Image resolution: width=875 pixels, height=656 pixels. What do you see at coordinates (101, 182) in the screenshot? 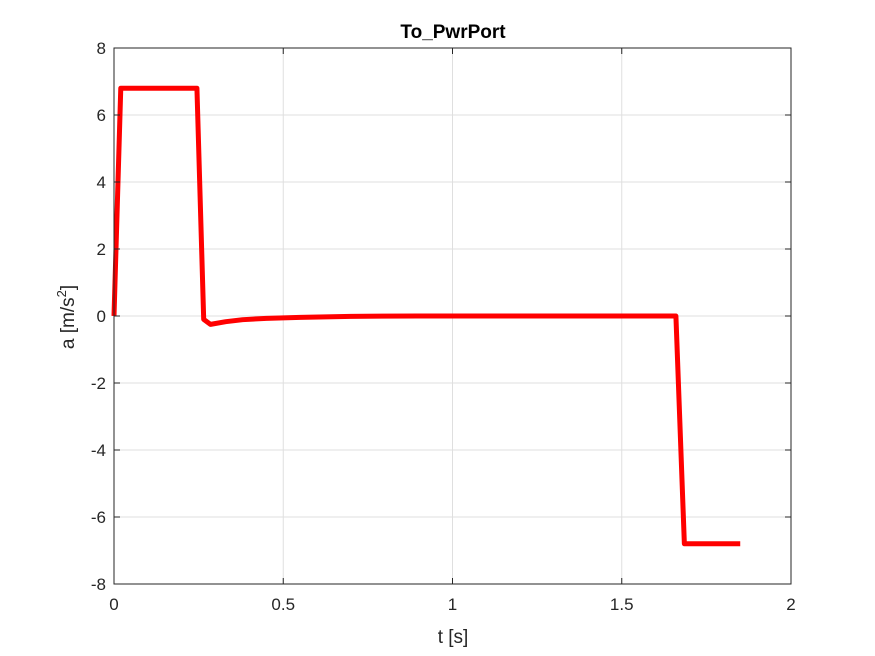
I see `y-tick-label: 4` at bounding box center [101, 182].